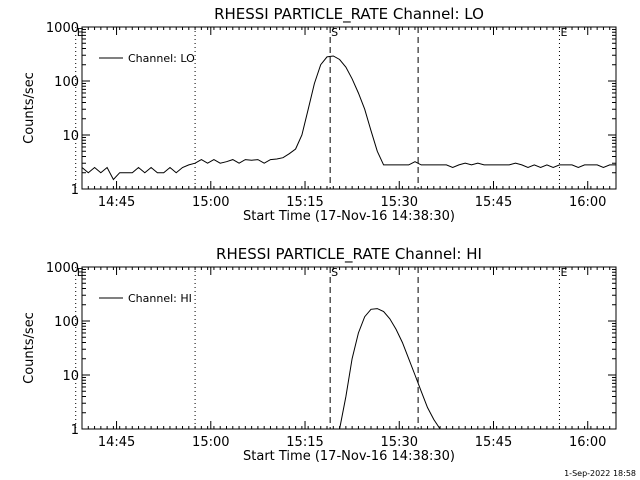 The image size is (640, 480). I want to click on series-line, so click(390, 368).